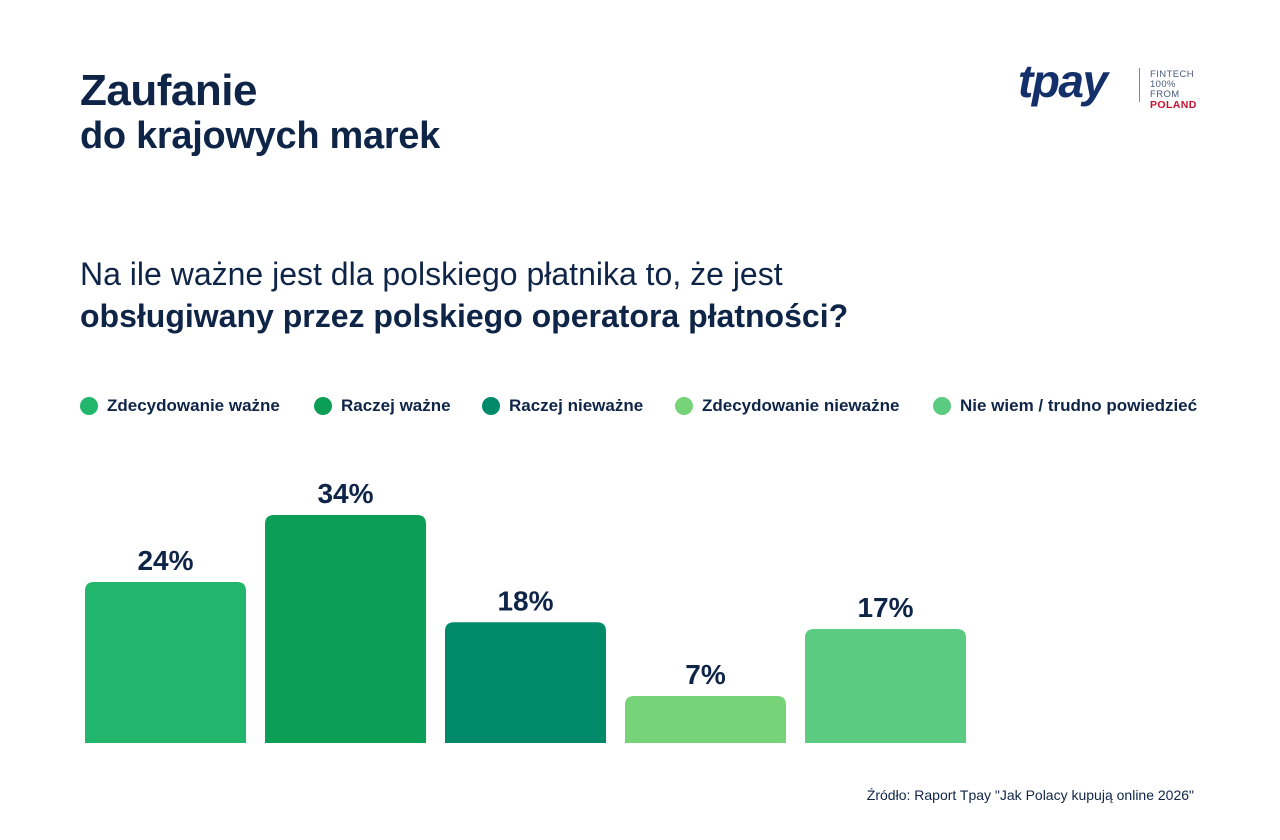 This screenshot has height=840, width=1280. What do you see at coordinates (801, 405) in the screenshot?
I see `legend-label: Zdecydowanie nieważne` at bounding box center [801, 405].